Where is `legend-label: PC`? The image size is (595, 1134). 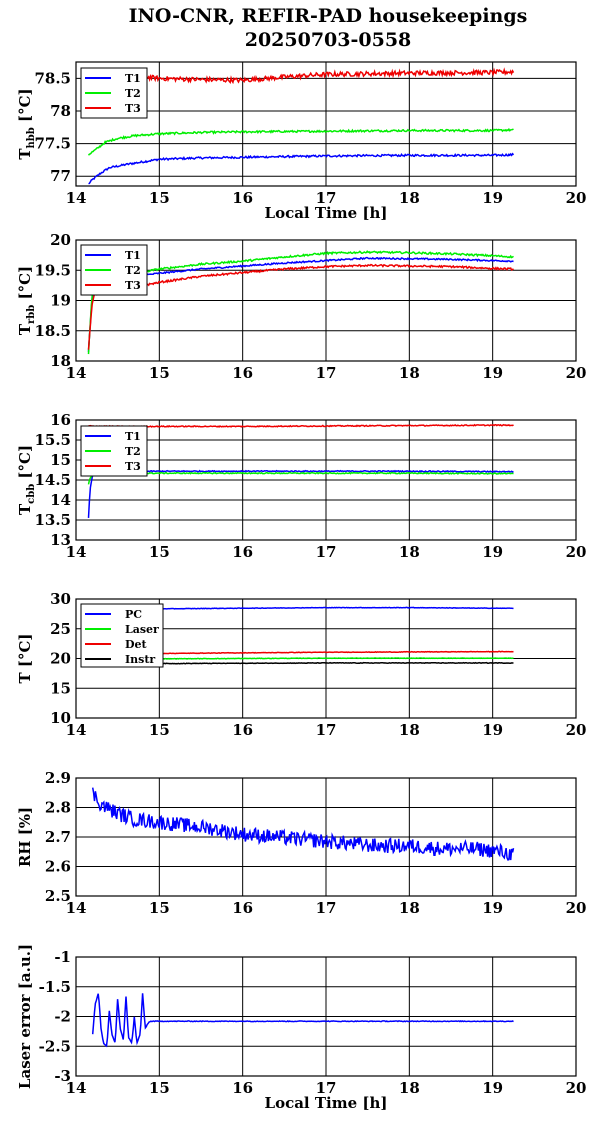 legend-label: PC is located at coordinates (133, 614).